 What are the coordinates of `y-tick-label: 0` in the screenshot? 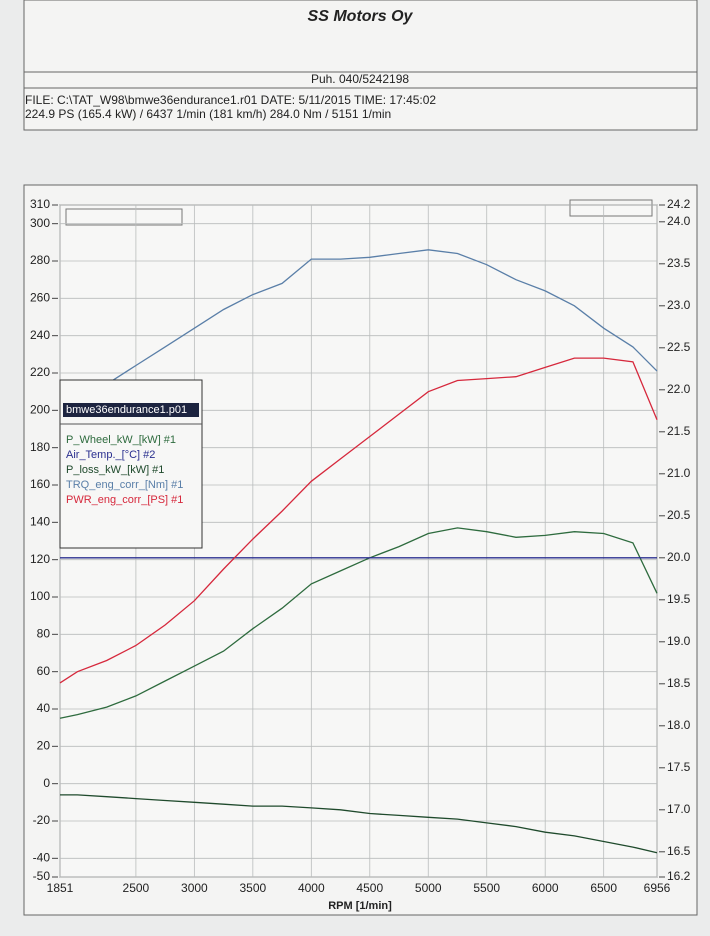 It's located at (46, 783).